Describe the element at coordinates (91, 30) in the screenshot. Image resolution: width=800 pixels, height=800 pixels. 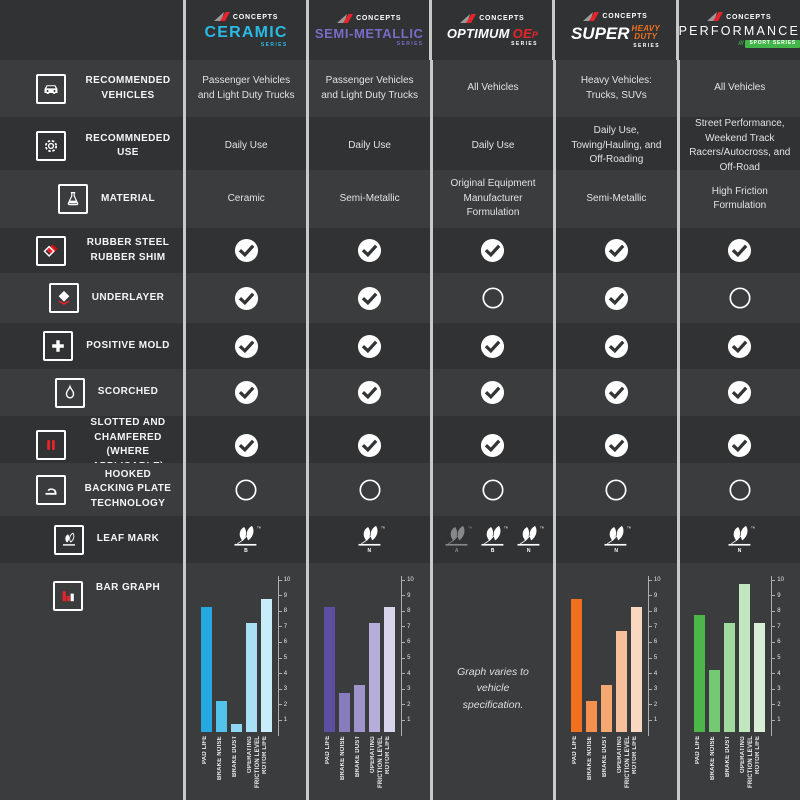
I see `header-spacer` at that location.